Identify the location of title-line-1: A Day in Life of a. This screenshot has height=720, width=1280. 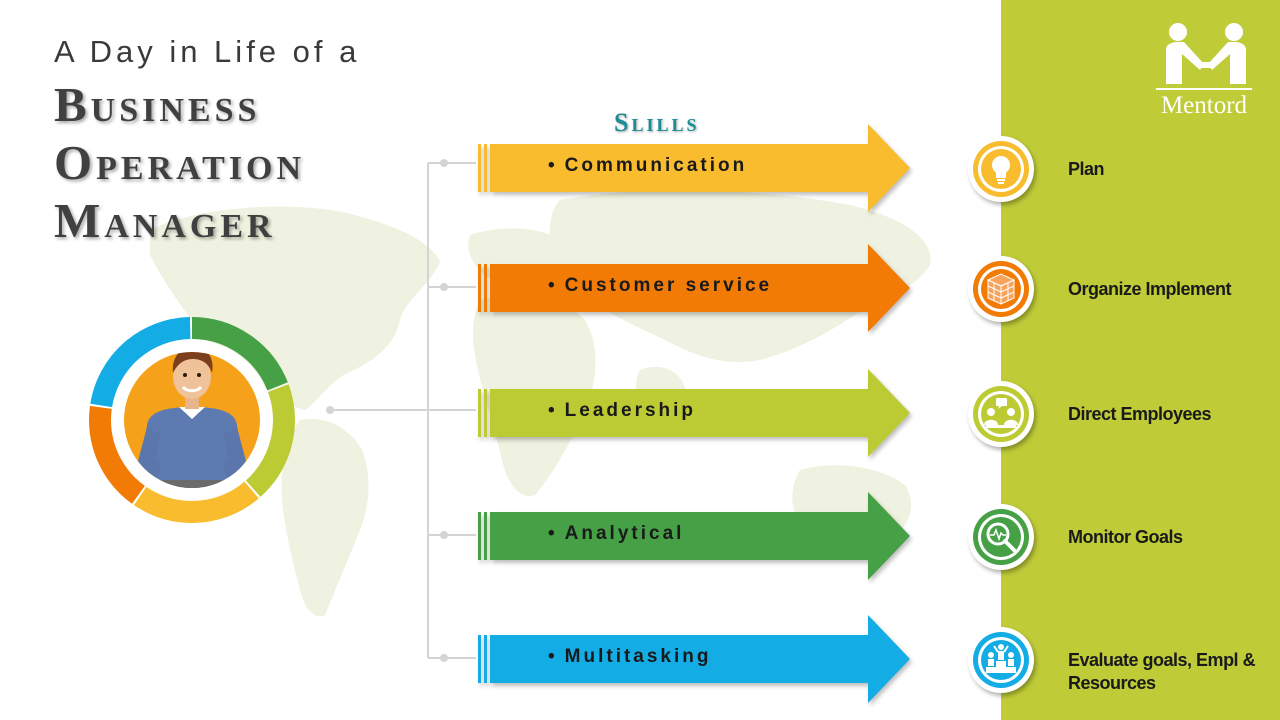
(207, 51).